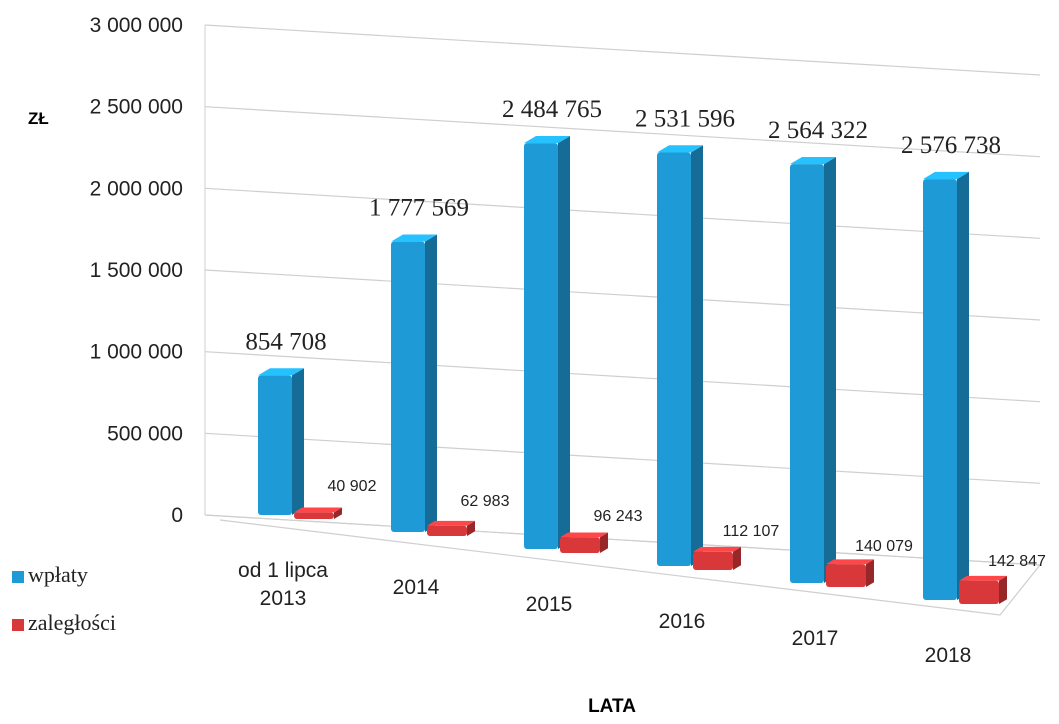 The height and width of the screenshot is (724, 1059). What do you see at coordinates (951, 145) in the screenshot?
I see `value-label: 2 576 738` at bounding box center [951, 145].